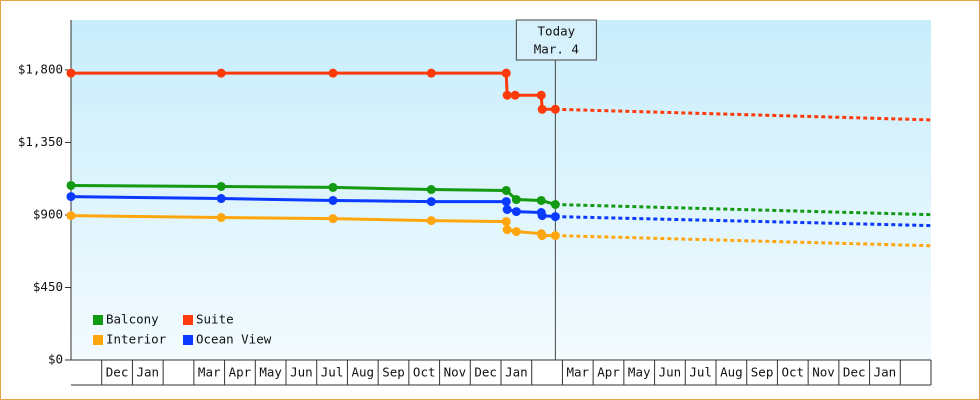 This screenshot has height=400, width=980. What do you see at coordinates (313, 91) in the screenshot?
I see `series-line` at bounding box center [313, 91].